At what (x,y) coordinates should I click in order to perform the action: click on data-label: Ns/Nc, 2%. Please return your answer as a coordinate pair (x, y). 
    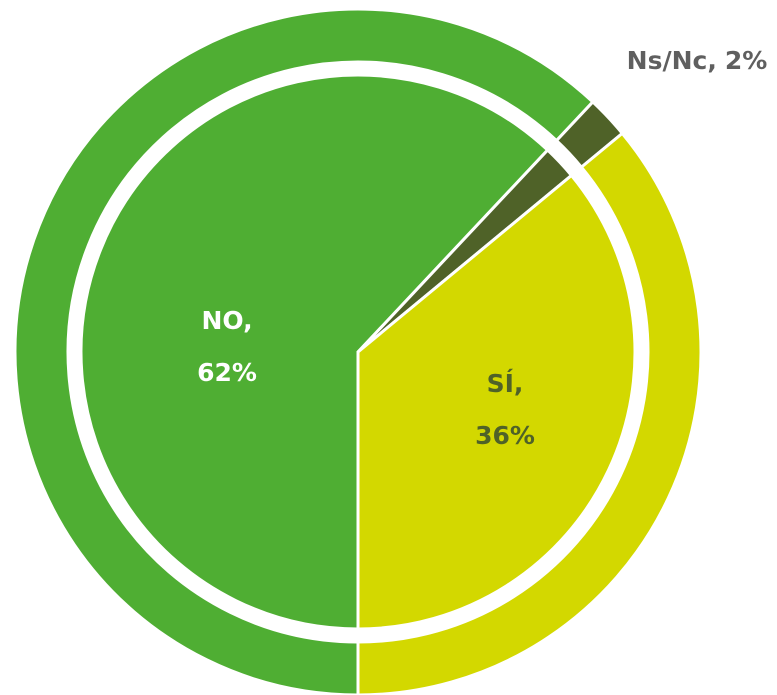
    Looking at the image, I should click on (697, 60).